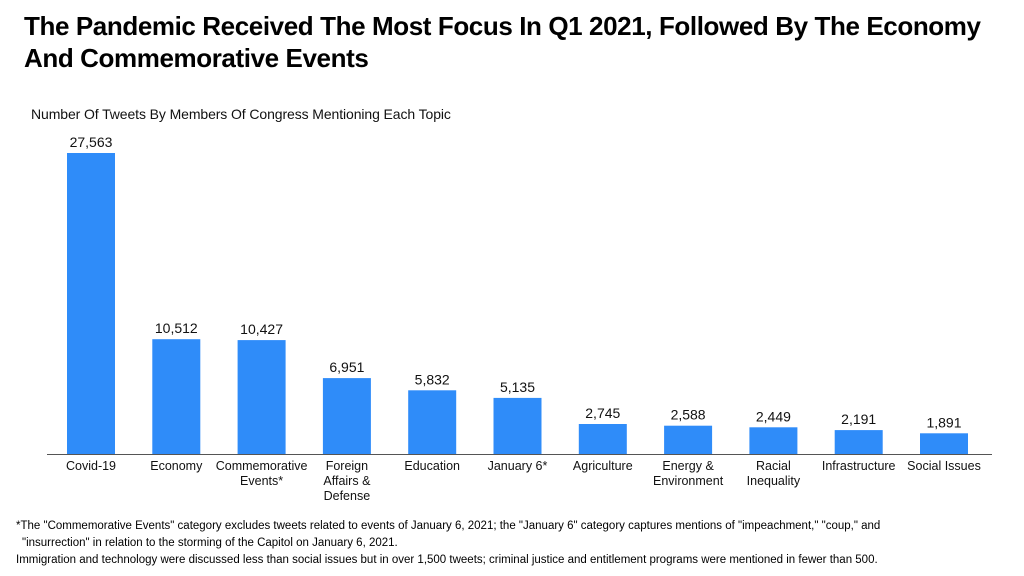 This screenshot has height=576, width=1024. I want to click on value-label-10: 2,191, so click(858, 419).